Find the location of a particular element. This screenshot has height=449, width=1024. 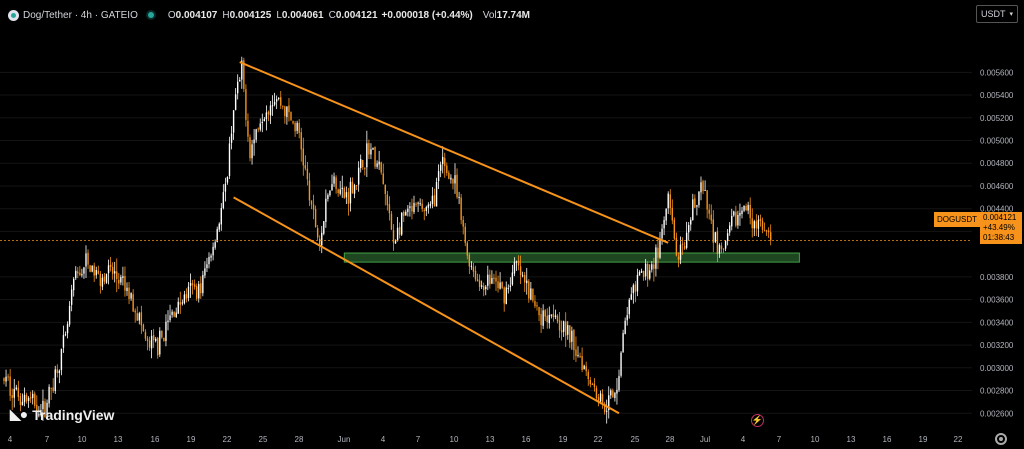

price-tick-label: 0.005200 is located at coordinates (997, 118).